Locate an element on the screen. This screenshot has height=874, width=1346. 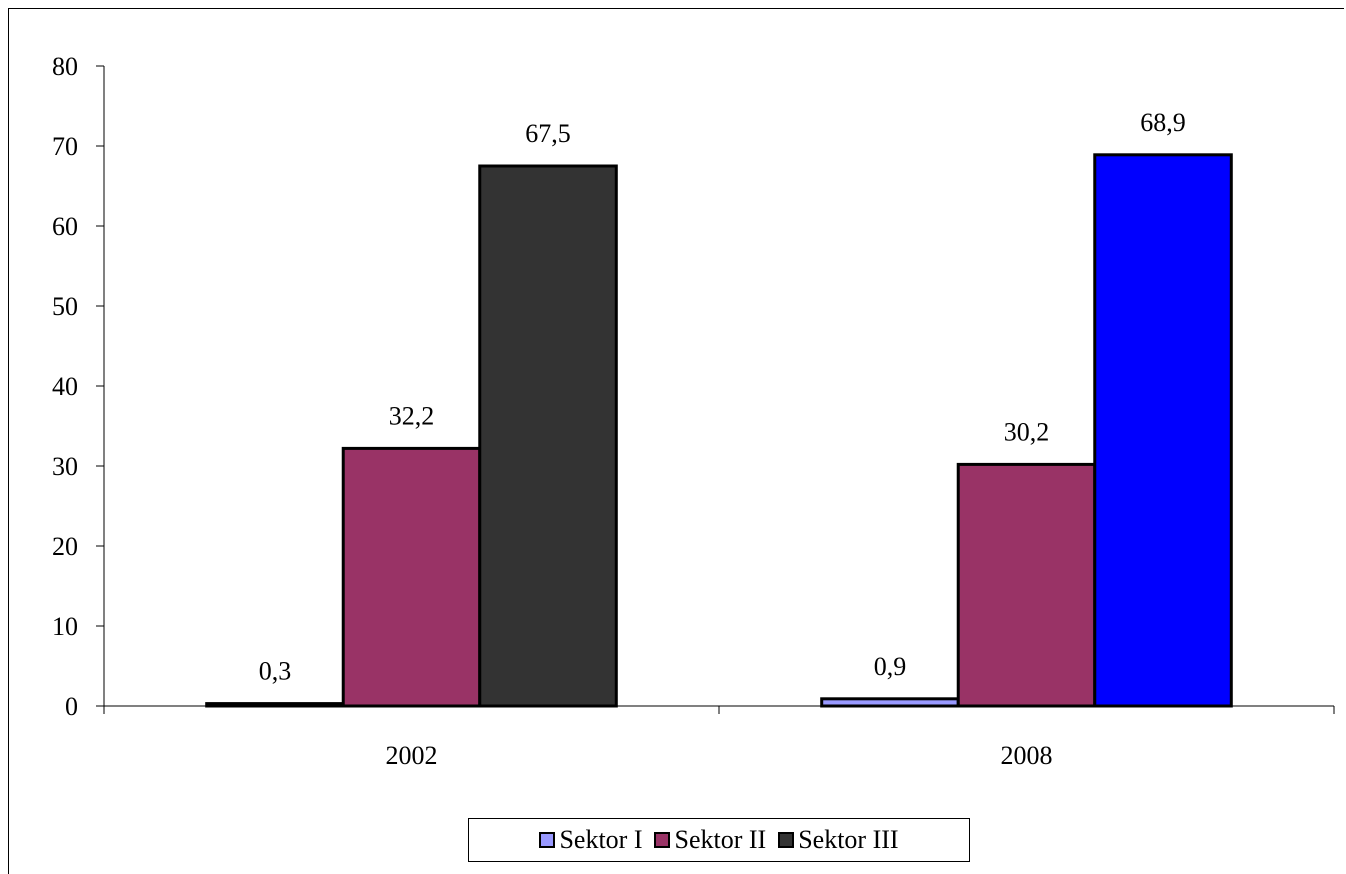
y-tick-label: 60 is located at coordinates (65, 226).